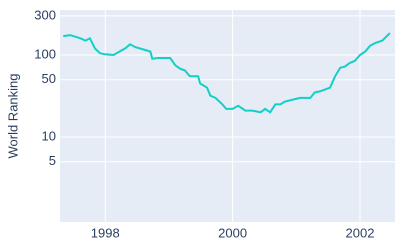  Describe the element at coordinates (49, 78) in the screenshot. I see `y-tick-label: 50` at that location.